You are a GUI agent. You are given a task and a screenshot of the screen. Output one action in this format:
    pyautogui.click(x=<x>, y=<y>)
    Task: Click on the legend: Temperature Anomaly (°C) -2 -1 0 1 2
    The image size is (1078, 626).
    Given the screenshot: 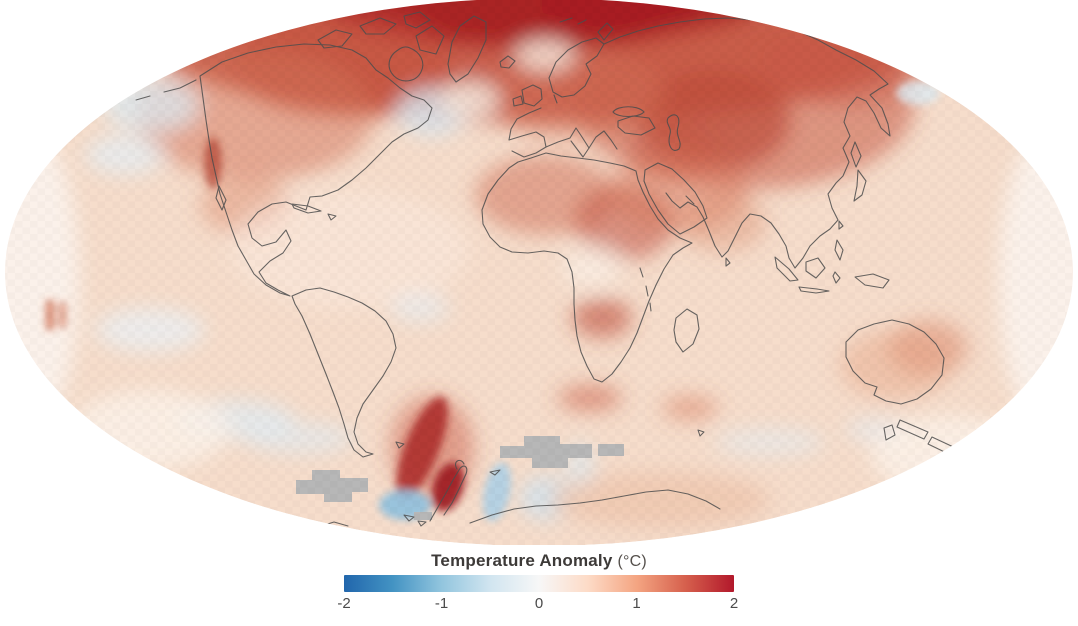 What is the action you would take?
    pyautogui.click(x=539, y=582)
    